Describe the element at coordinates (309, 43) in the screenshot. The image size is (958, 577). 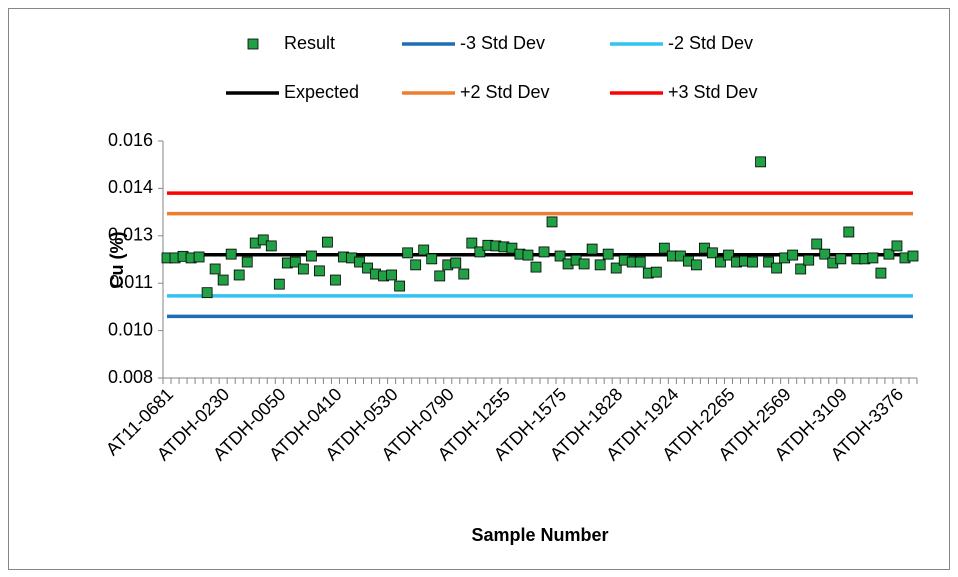
I see `legend-label: Result` at that location.